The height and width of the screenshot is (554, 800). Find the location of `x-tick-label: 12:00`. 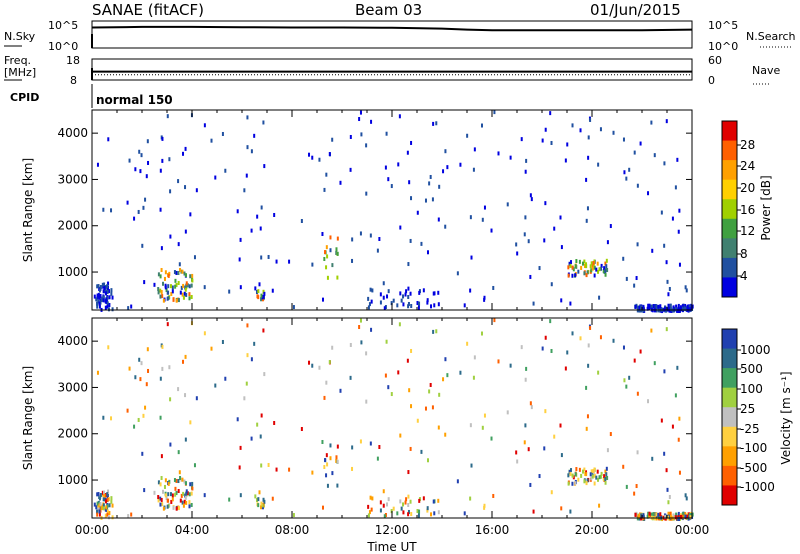

x-tick-label: 12:00 is located at coordinates (392, 530).